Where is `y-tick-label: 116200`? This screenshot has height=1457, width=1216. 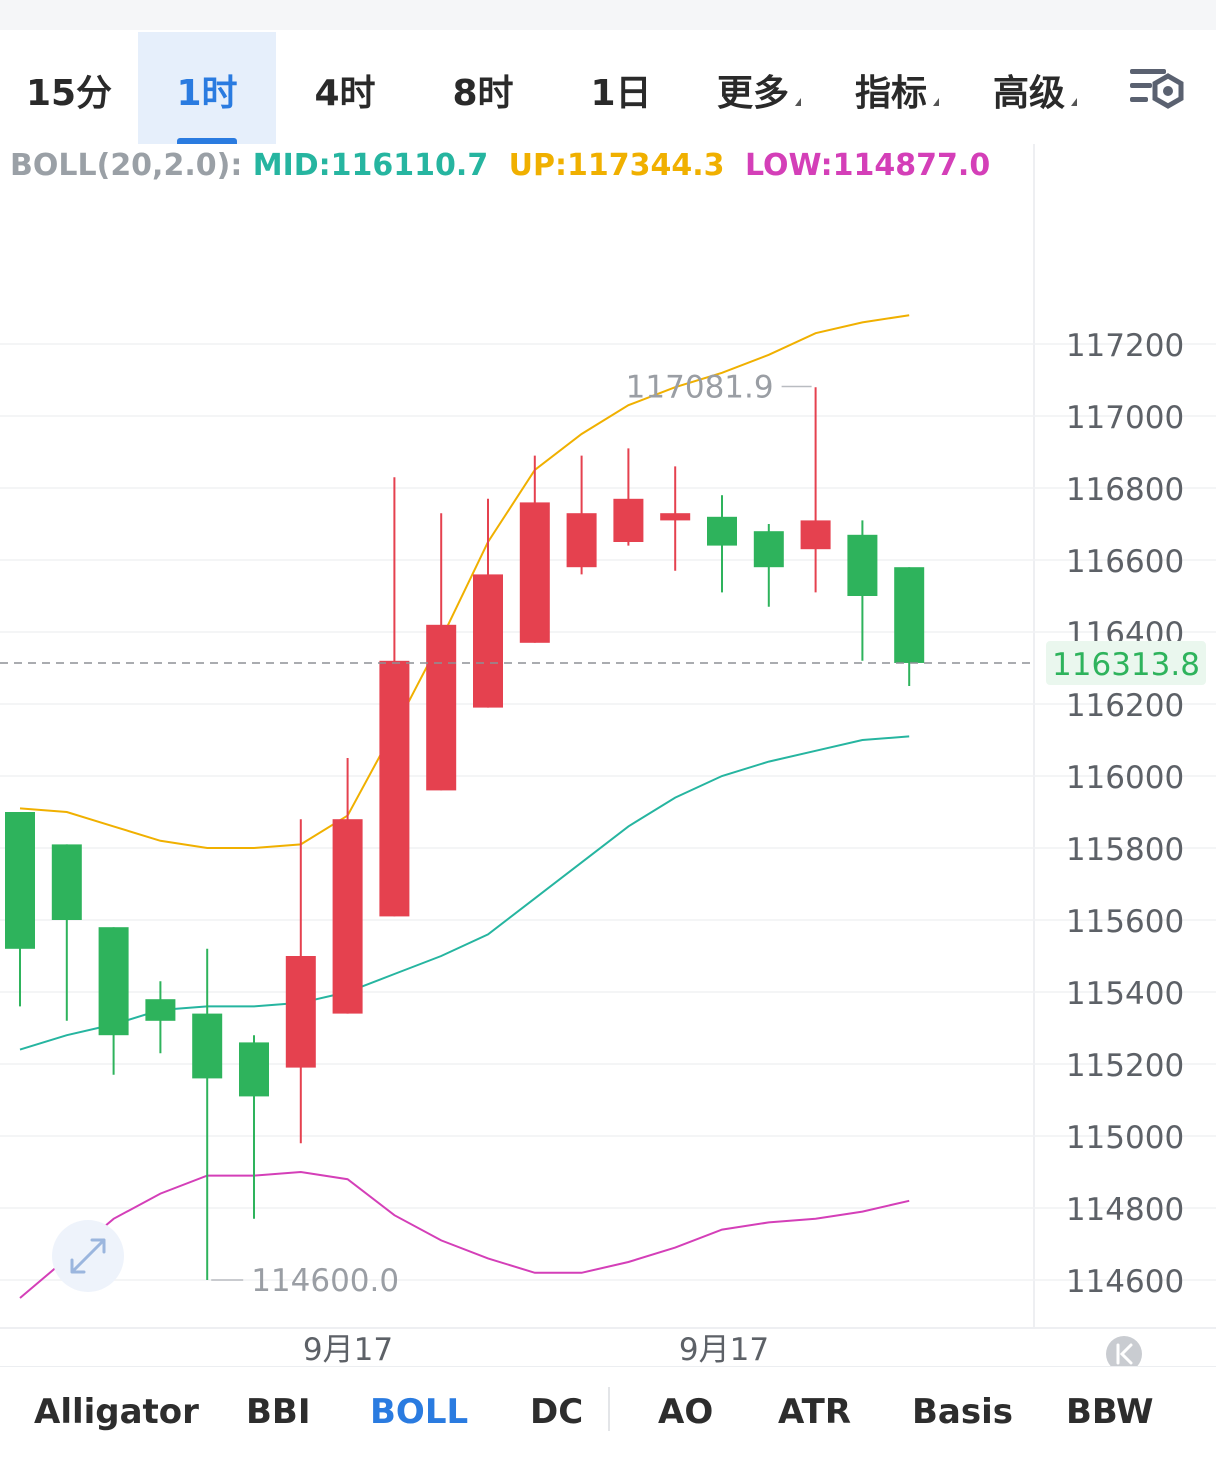 y-tick-label: 116200 is located at coordinates (1125, 706).